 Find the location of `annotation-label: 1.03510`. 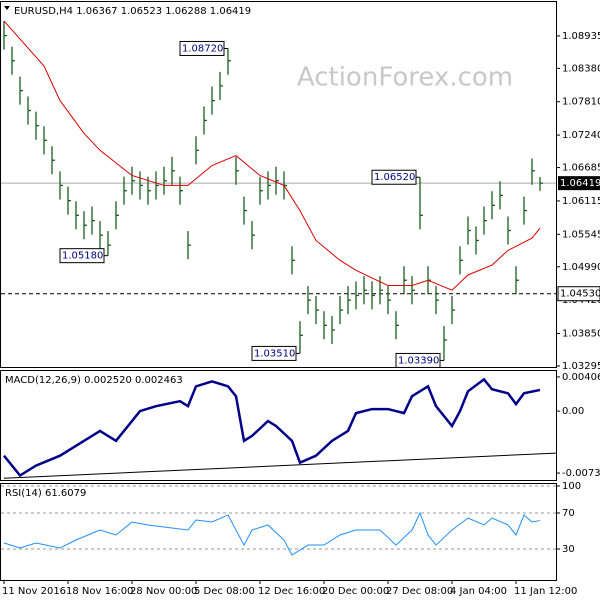

annotation-label: 1.03510 is located at coordinates (274, 353).